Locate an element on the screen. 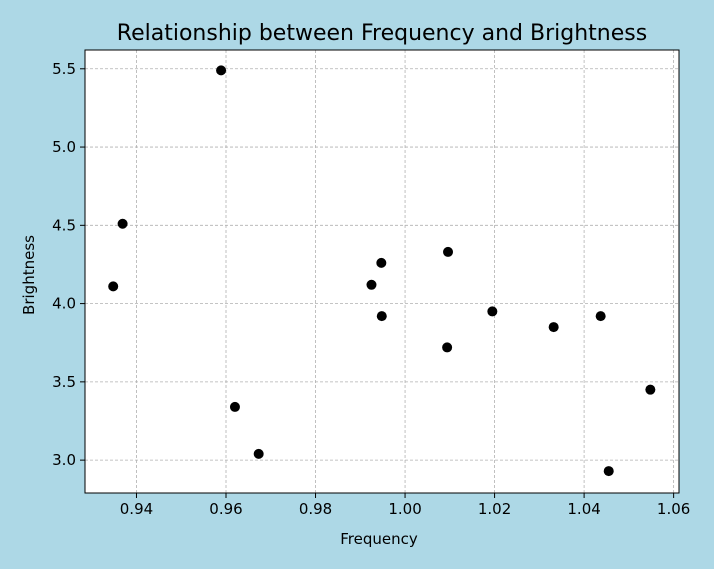  x-tick-label: 0.94 is located at coordinates (136, 509).